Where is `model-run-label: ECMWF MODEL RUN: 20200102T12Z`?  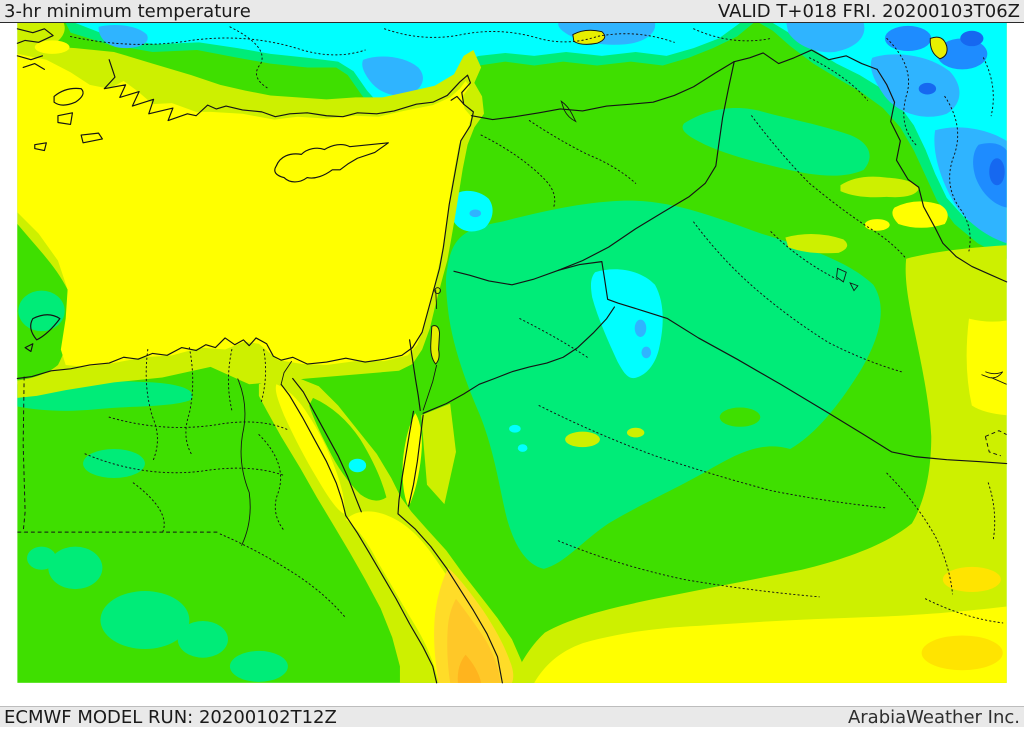
model-run-label: ECMWF MODEL RUN: 20200102T12Z is located at coordinates (170, 717).